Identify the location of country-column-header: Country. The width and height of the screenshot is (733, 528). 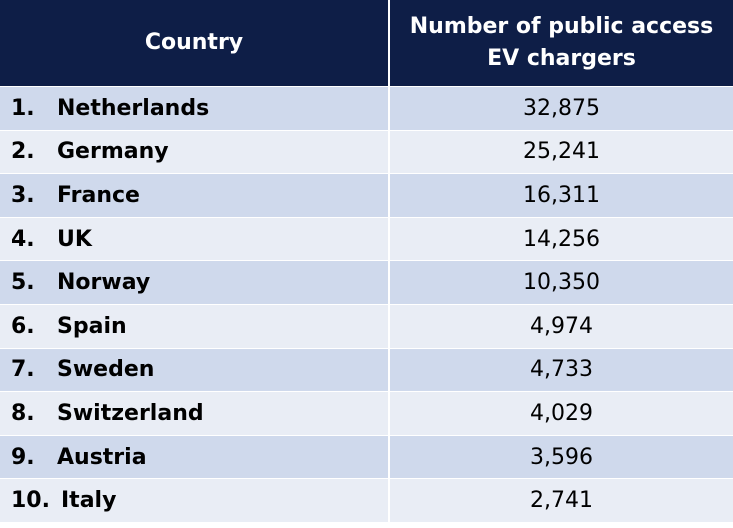
(194, 42).